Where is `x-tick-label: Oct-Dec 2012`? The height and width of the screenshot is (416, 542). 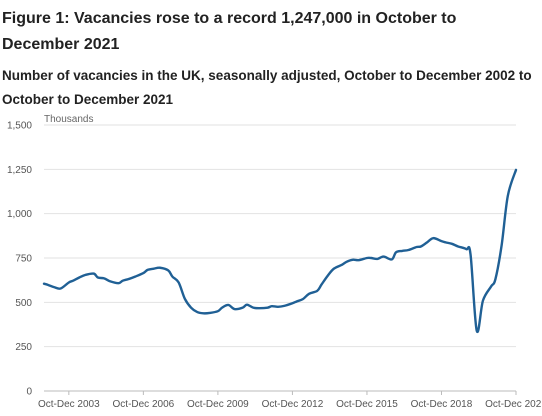 x-tick-label: Oct-Dec 2012 is located at coordinates (293, 404).